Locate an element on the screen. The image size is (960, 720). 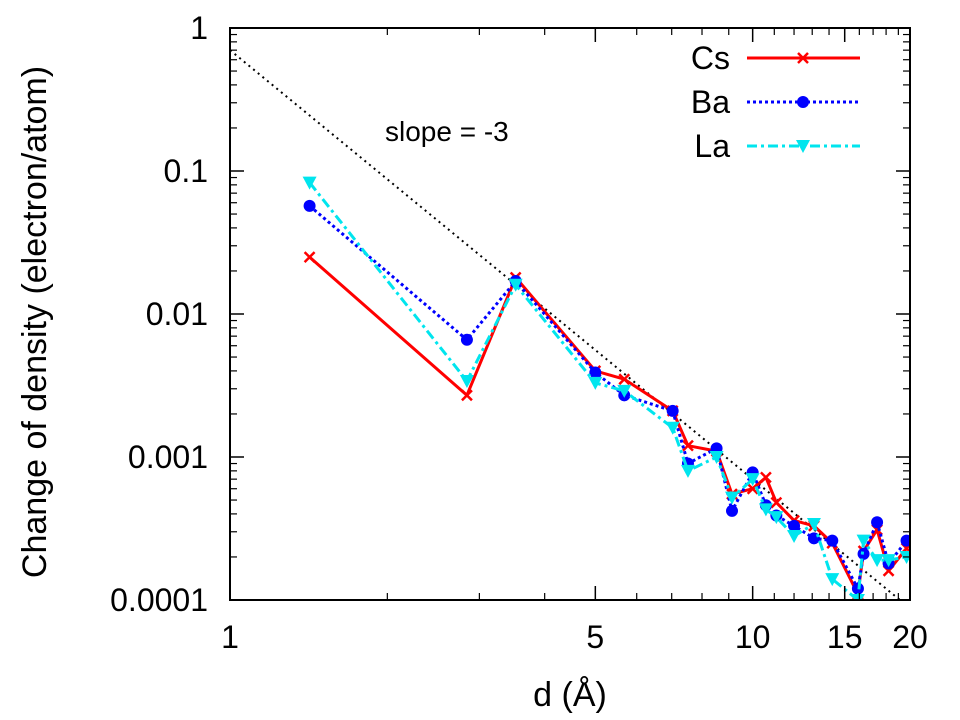
y-tick-label: 0.01 is located at coordinates (177, 314).